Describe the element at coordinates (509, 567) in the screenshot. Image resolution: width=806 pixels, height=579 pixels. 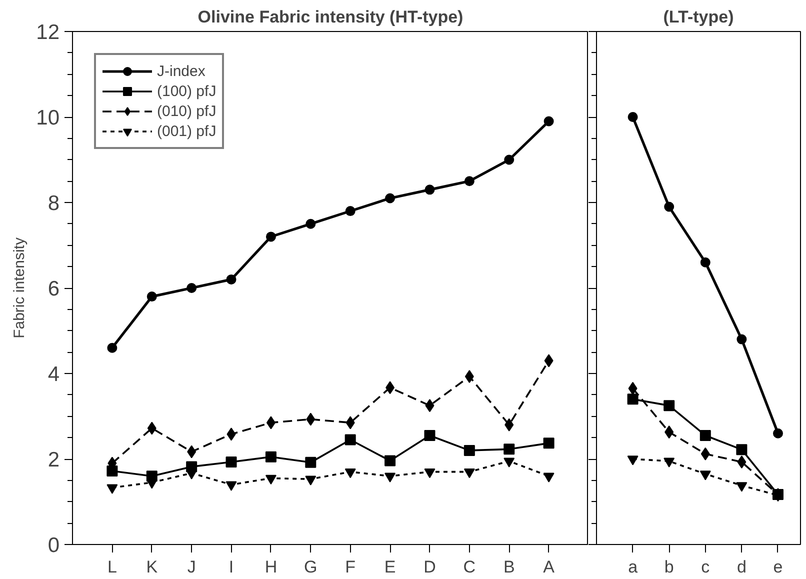
I see `x-tick-label: B` at that location.